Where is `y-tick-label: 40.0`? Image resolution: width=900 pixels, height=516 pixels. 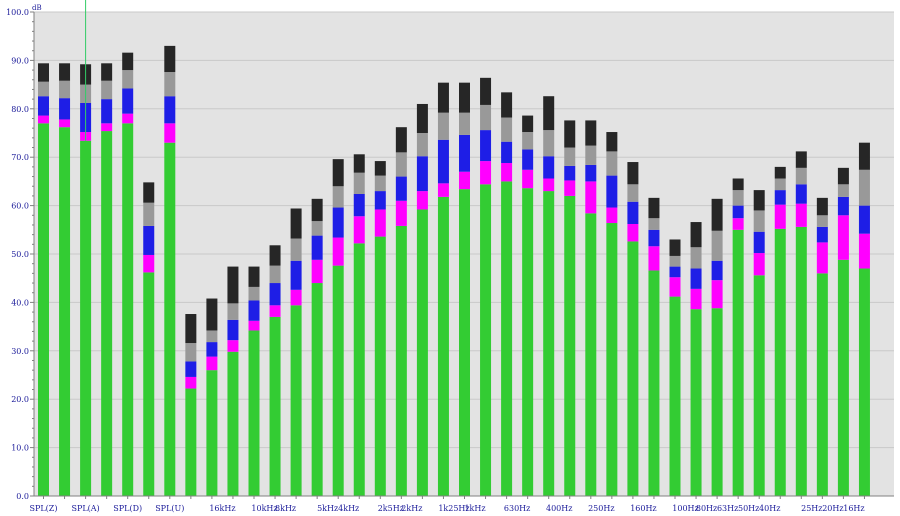 y-tick-label: 40.0 is located at coordinates (20, 302).